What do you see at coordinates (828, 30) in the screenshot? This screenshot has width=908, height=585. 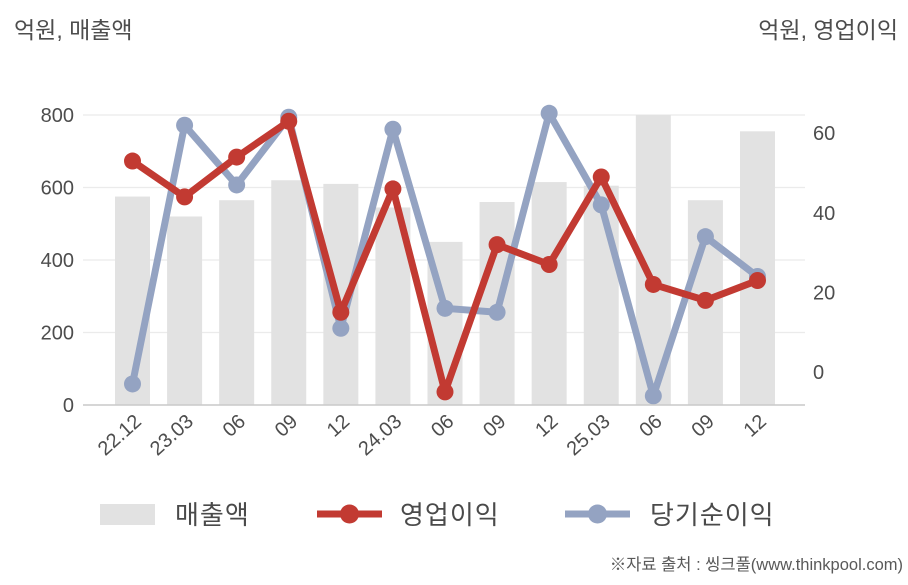 I see `right-axis-title: 억원, 영업이익` at bounding box center [828, 30].